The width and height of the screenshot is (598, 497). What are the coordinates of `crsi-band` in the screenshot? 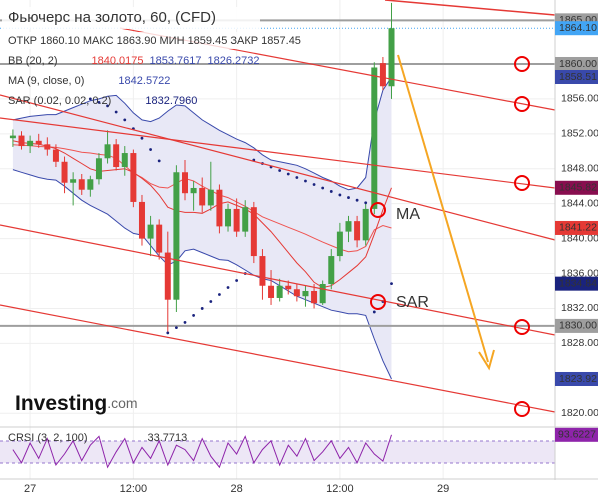 It's located at (277, 452).